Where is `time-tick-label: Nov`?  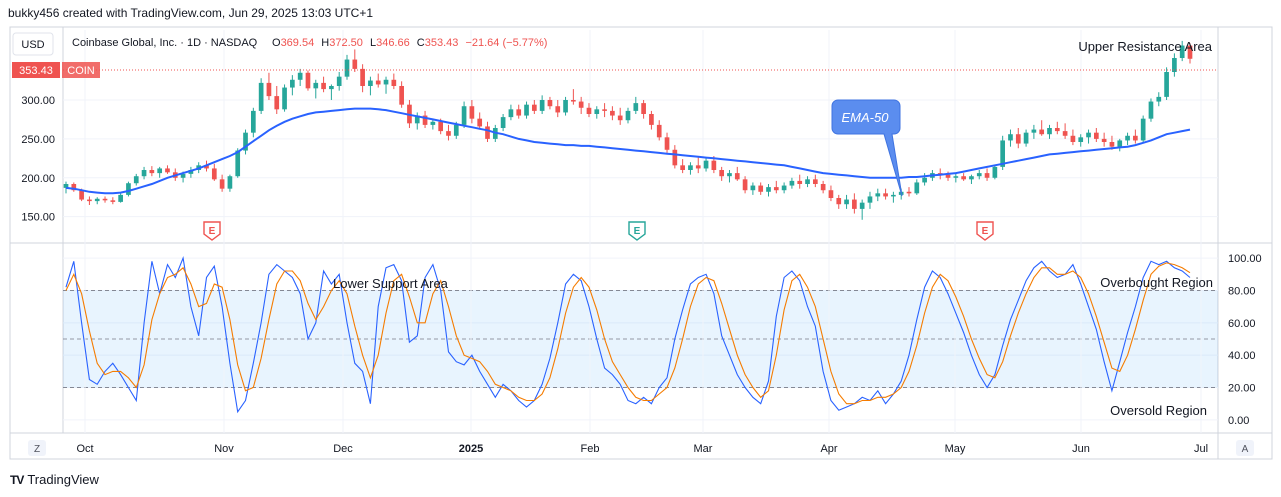
time-tick-label: Nov is located at coordinates (224, 449).